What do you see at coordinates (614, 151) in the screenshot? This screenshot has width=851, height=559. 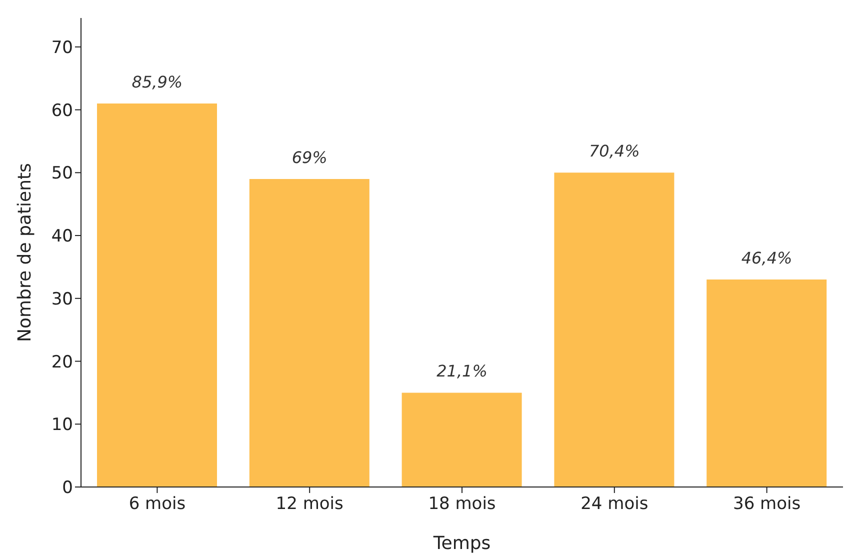 I see `annotation: 70,4%` at bounding box center [614, 151].